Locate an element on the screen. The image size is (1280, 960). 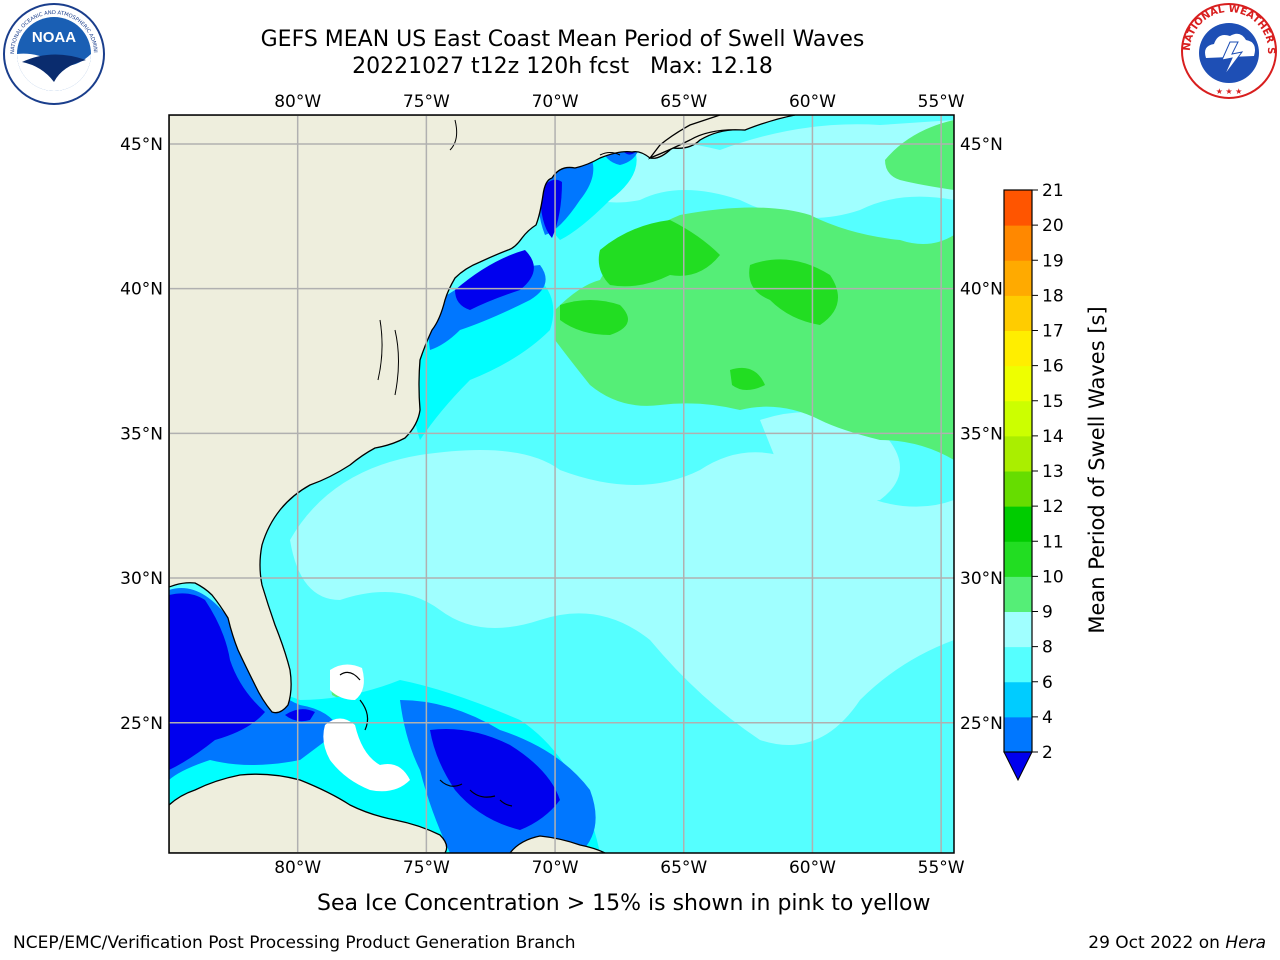
lon-tick-label-top: 70°W is located at coordinates (555, 102).